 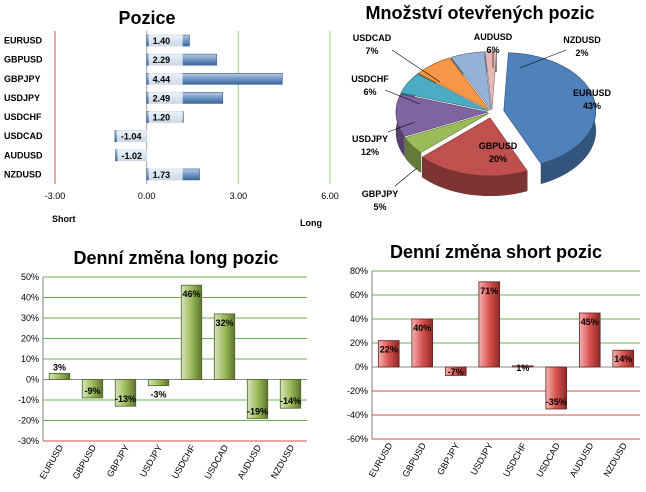 I want to click on change-value-label: 71%, so click(x=489, y=291).